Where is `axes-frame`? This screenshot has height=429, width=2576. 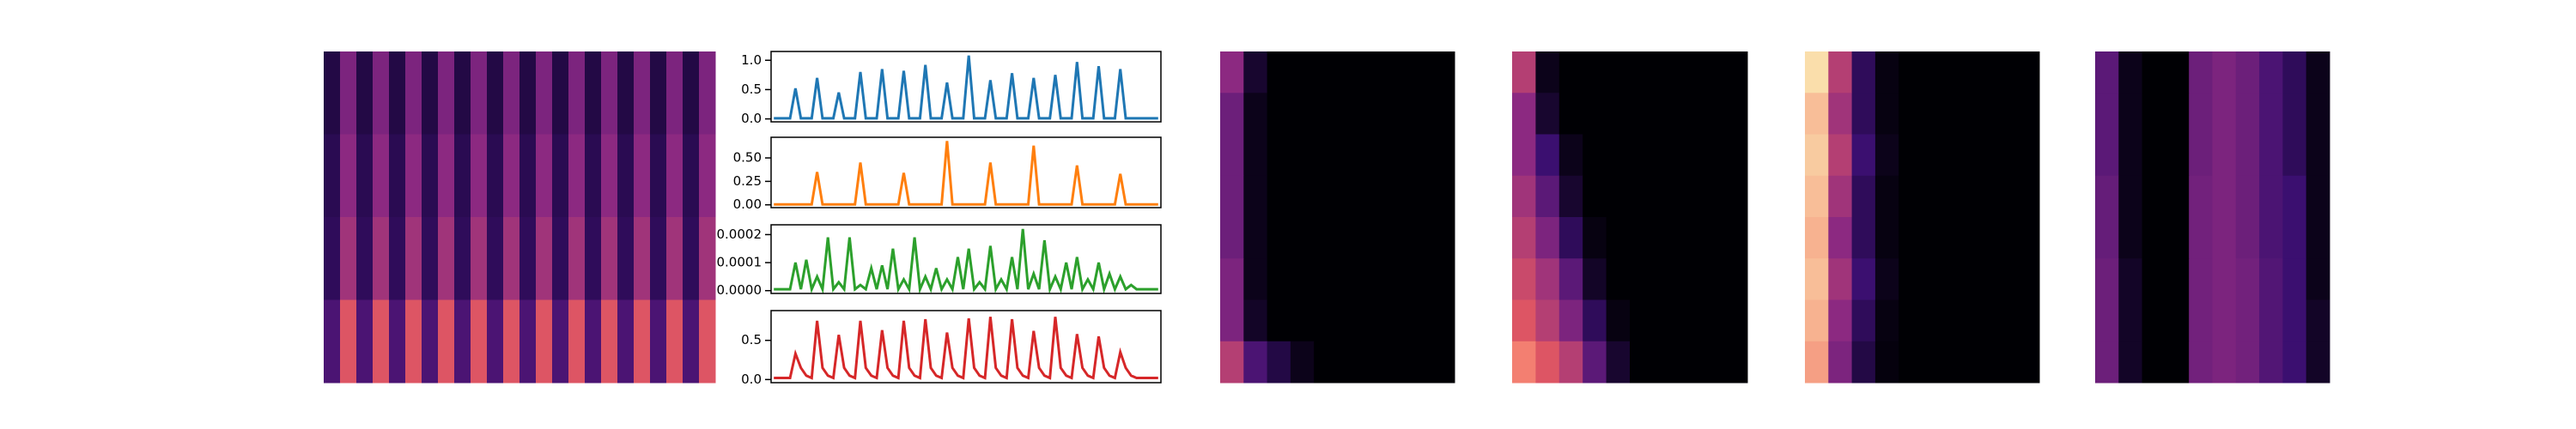 axes-frame is located at coordinates (966, 347).